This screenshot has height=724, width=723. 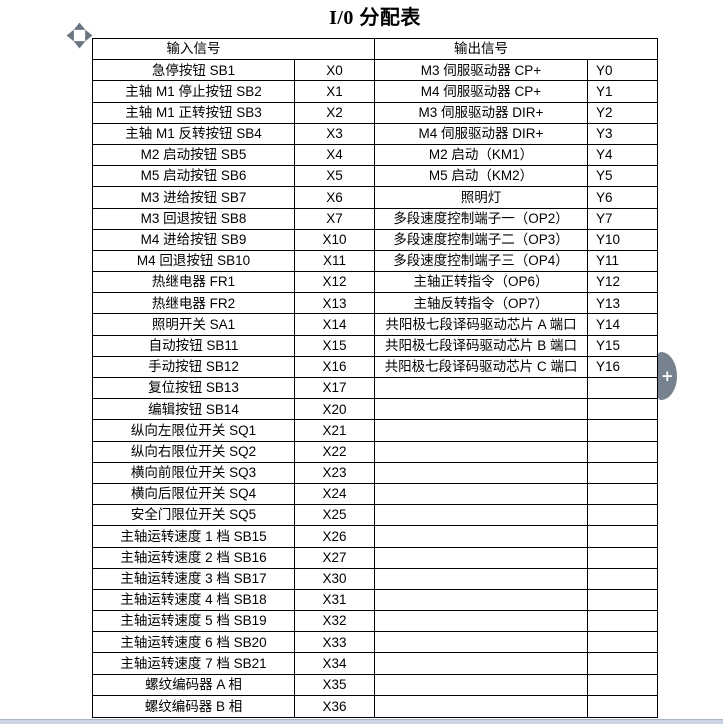 I want to click on input-signal-cell: 横向前限位开关 SQ3, so click(x=194, y=472).